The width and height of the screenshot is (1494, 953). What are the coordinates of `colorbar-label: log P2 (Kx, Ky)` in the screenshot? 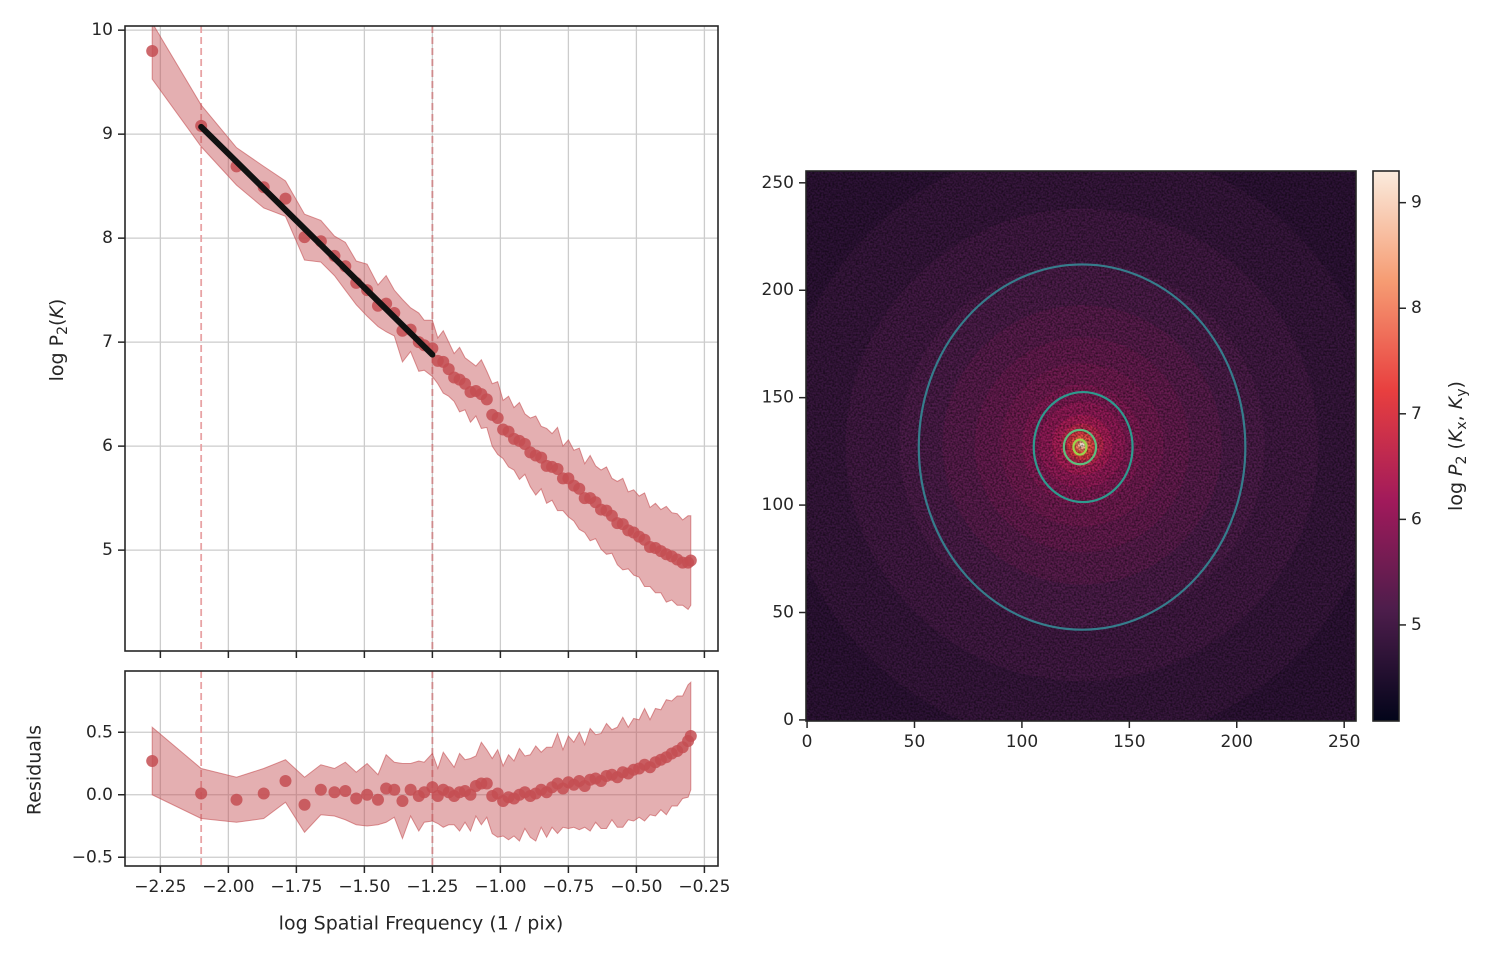 It's located at (1458, 446).